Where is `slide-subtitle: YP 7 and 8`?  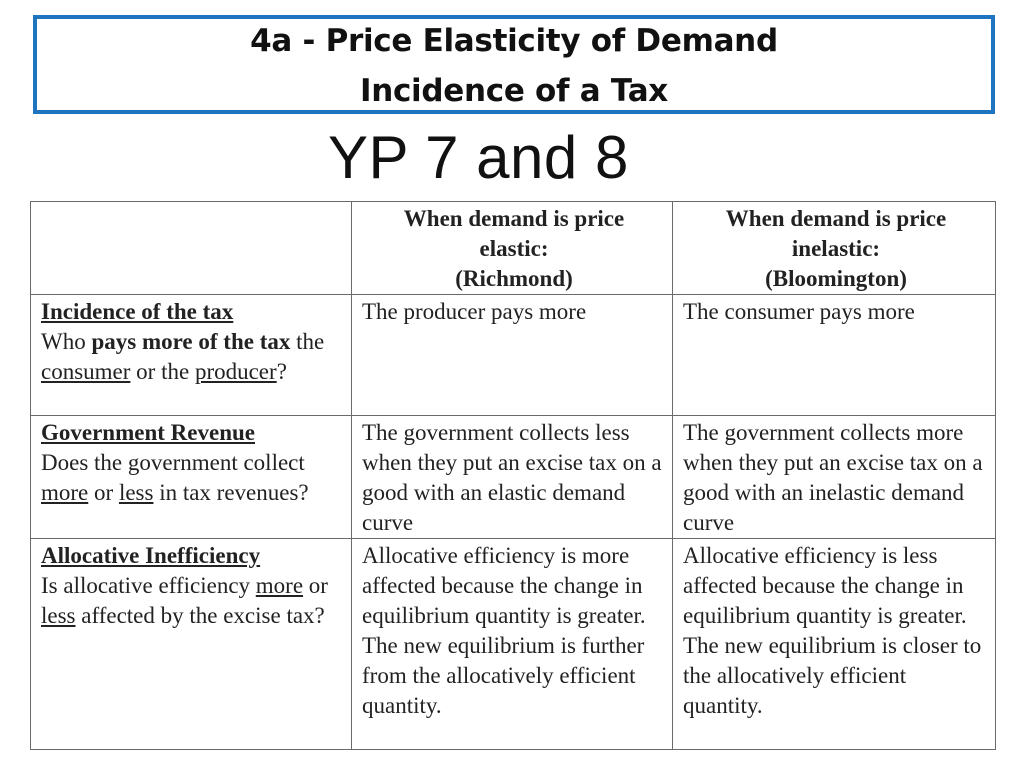
slide-subtitle: YP 7 and 8 is located at coordinates (478, 157).